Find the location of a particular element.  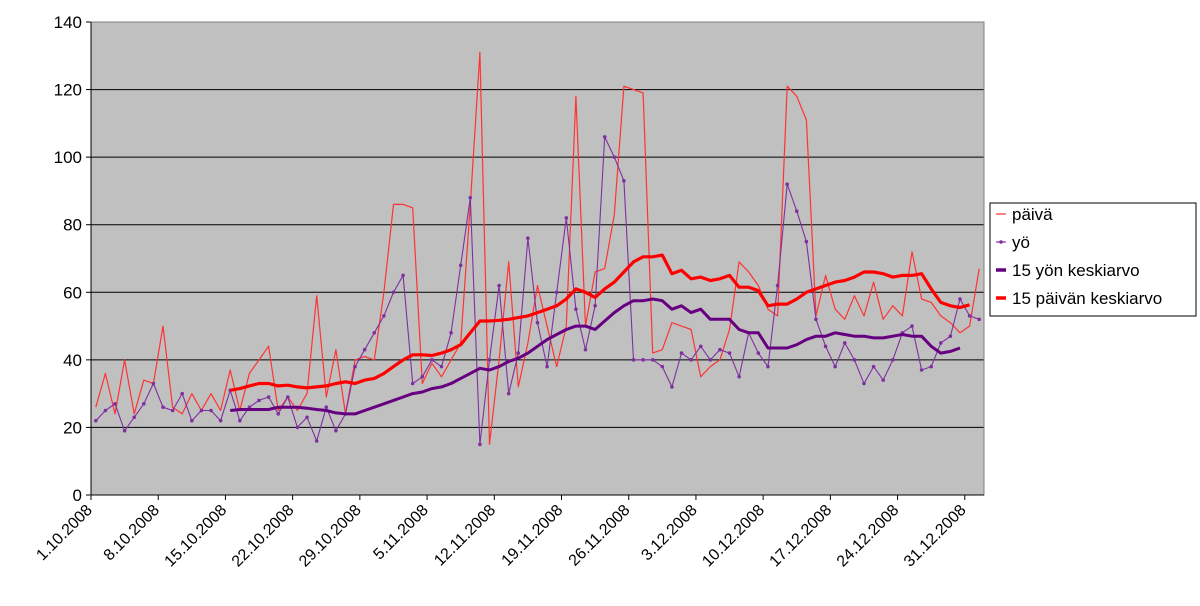

y-axis-ticks: 0 20 40 60 80 100 120 140 is located at coordinates (72, 259).